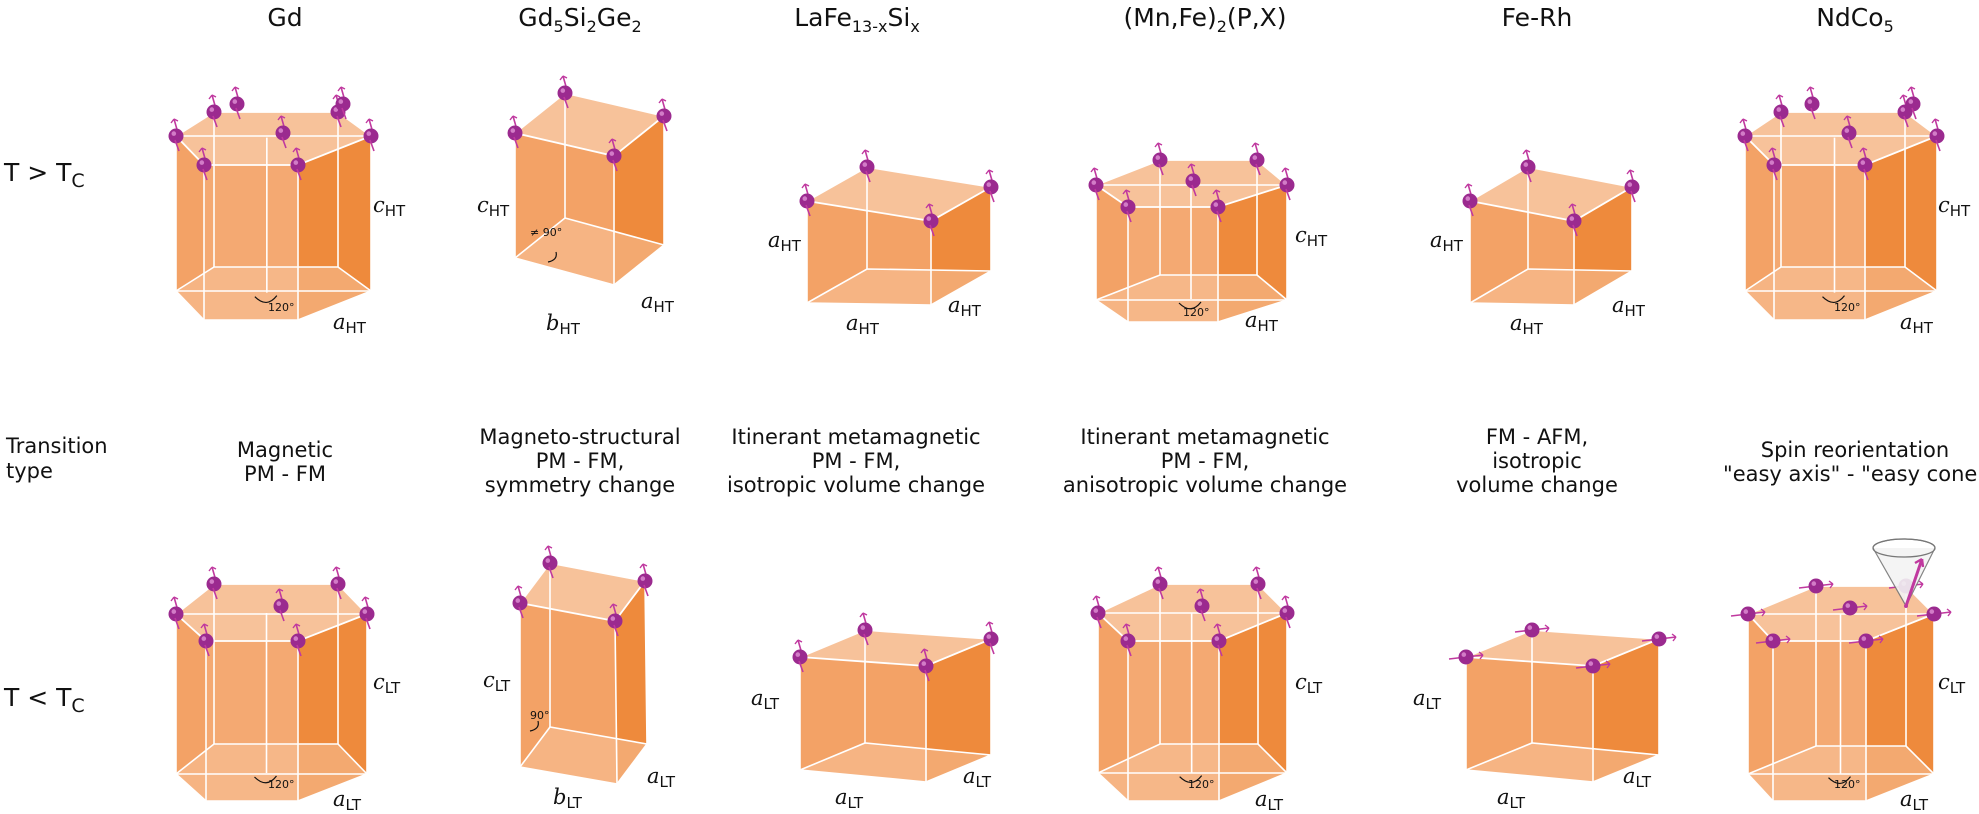  Describe the element at coordinates (1511, 798) in the screenshot. I see `label-a-lt-fe-bottom: aLT` at that location.